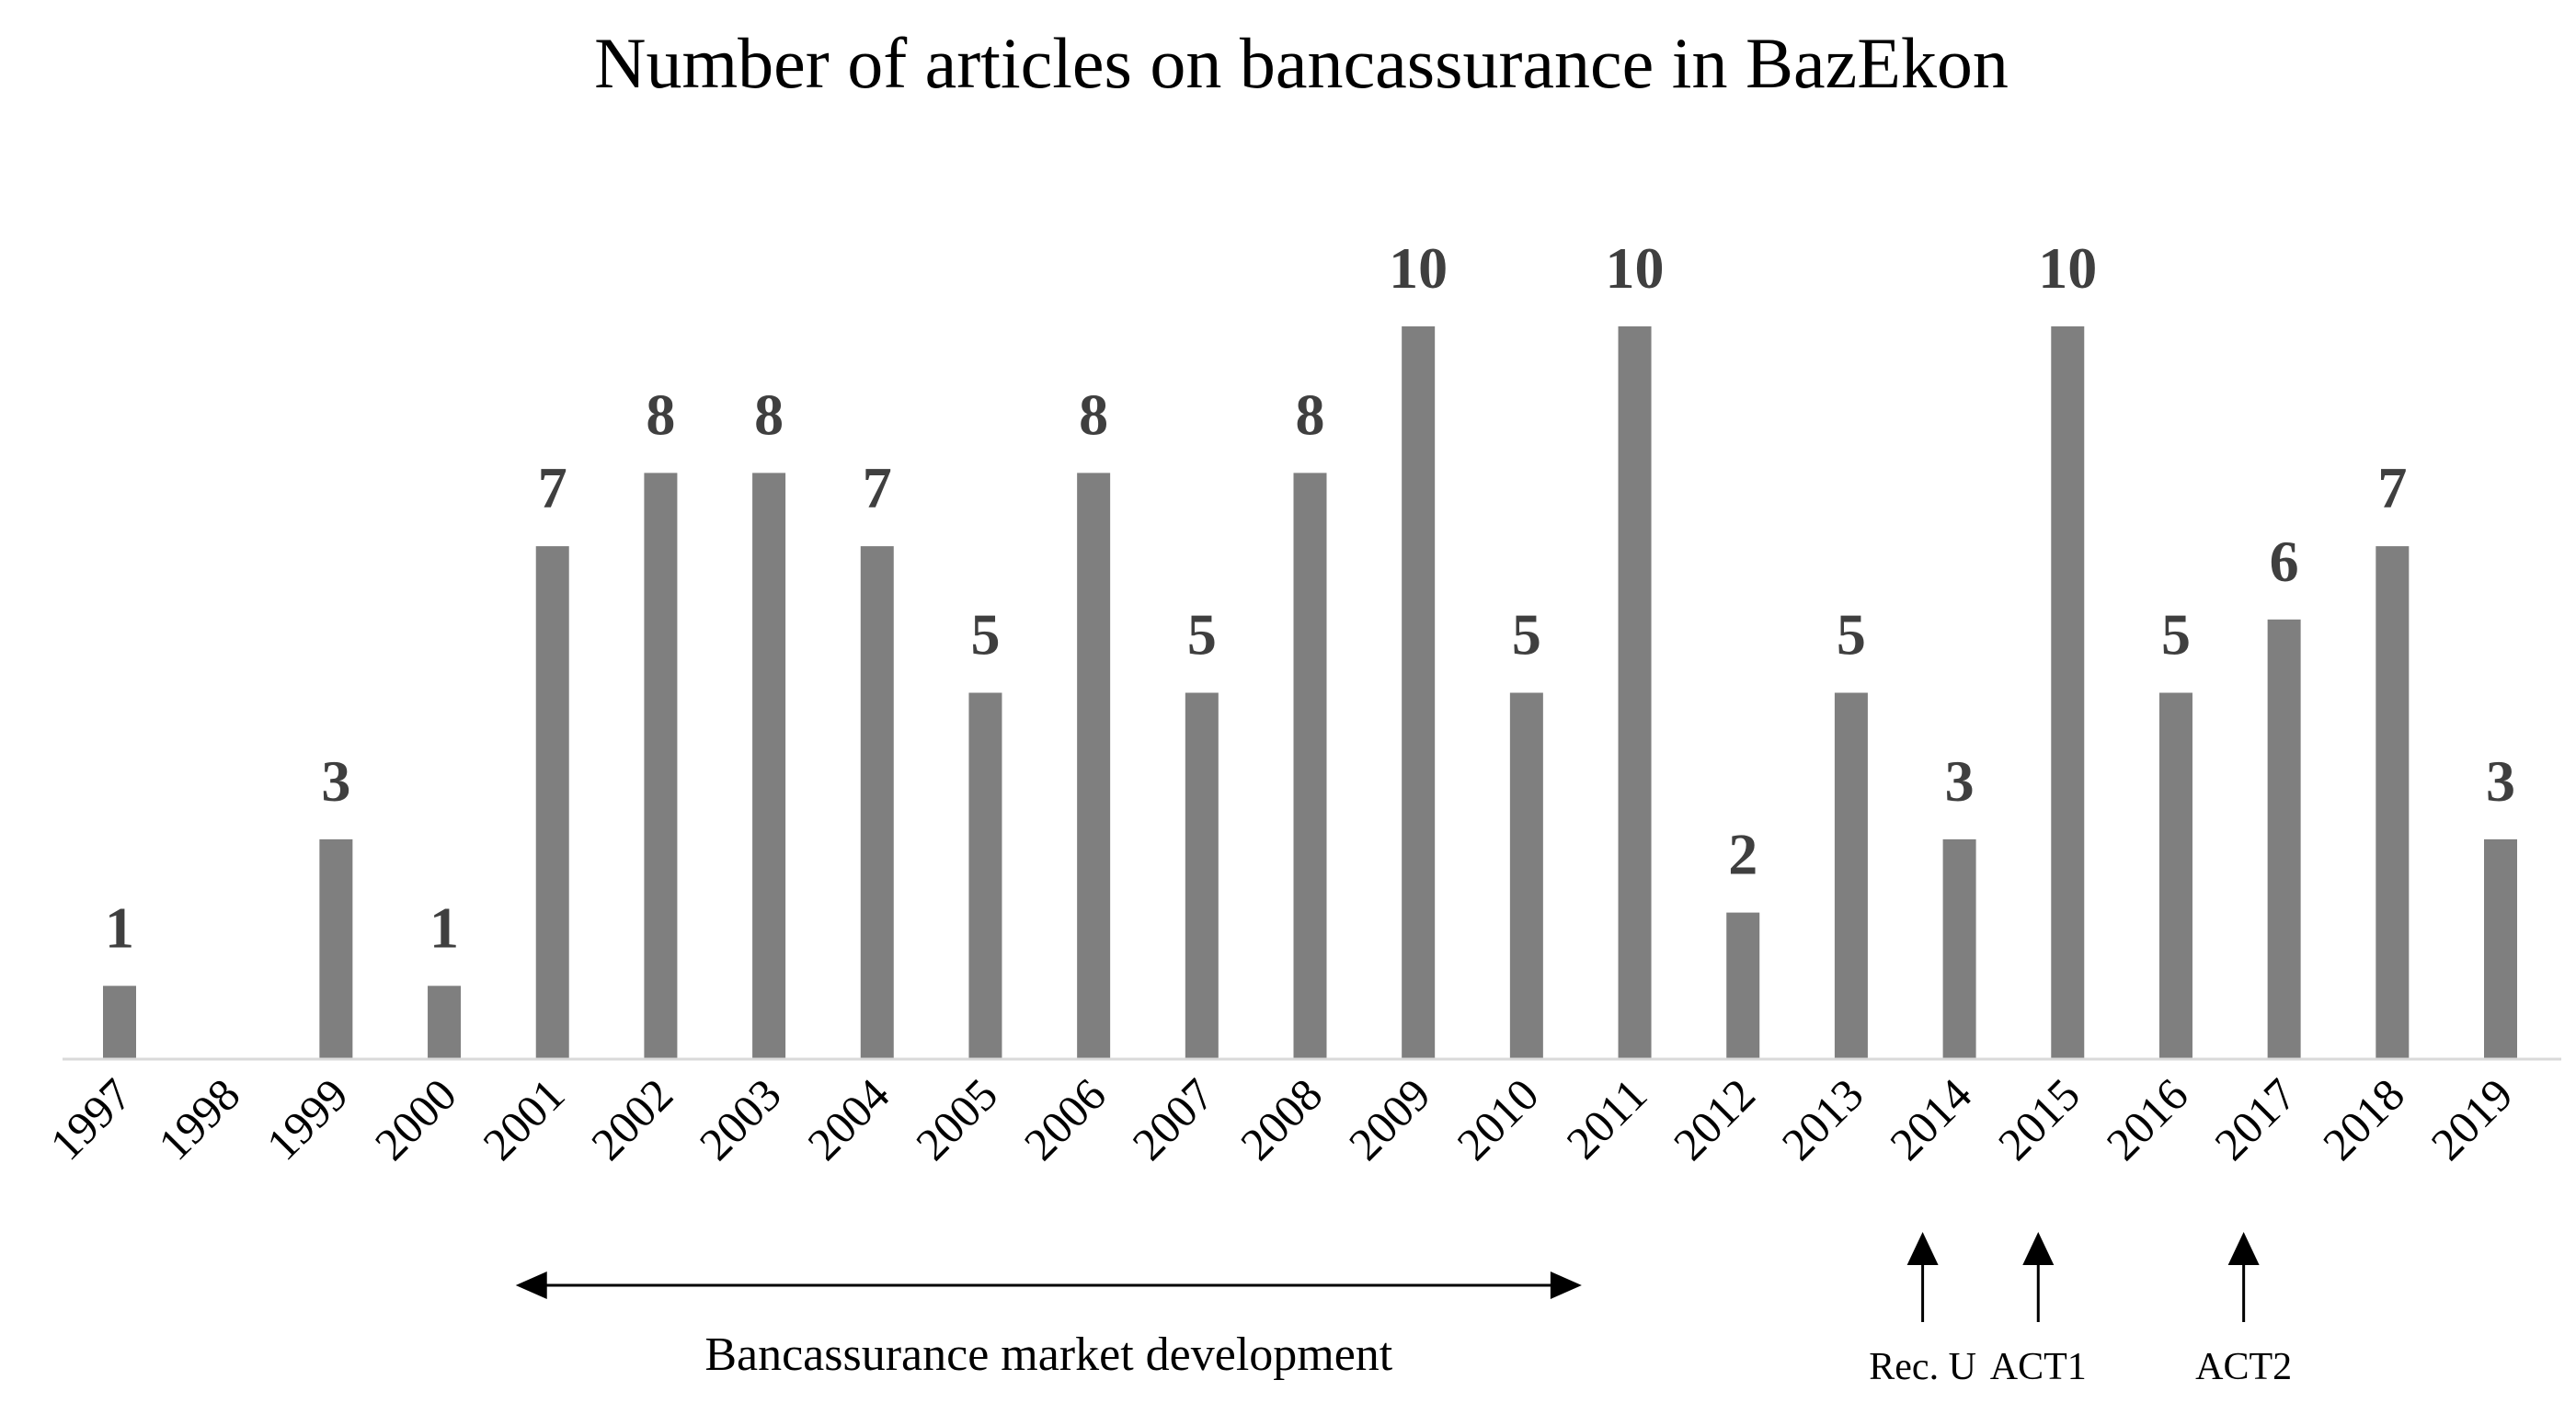  Describe the element at coordinates (2472, 1118) in the screenshot. I see `x-tick-label-2019: 2019` at that location.